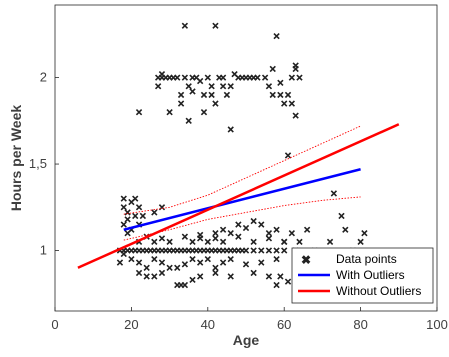  What do you see at coordinates (370, 275) in the screenshot?
I see `legend-label-with-outliers: With Outliers` at bounding box center [370, 275].